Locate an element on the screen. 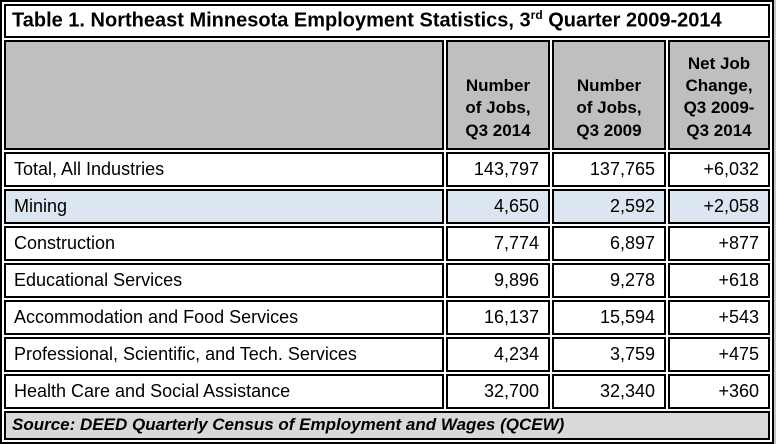  title-superscript: rd is located at coordinates (536, 15).